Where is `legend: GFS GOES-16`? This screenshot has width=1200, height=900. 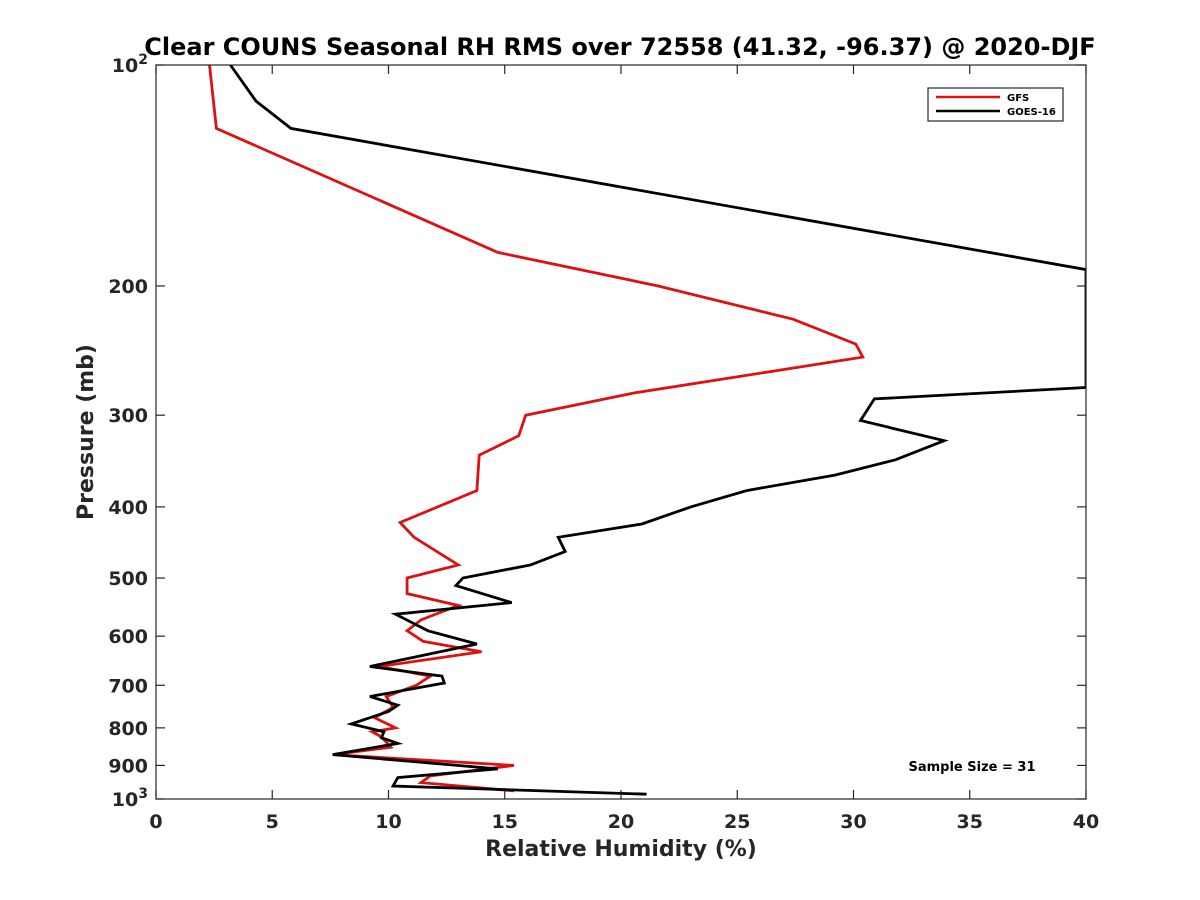 legend: GFS GOES-16 is located at coordinates (995, 104).